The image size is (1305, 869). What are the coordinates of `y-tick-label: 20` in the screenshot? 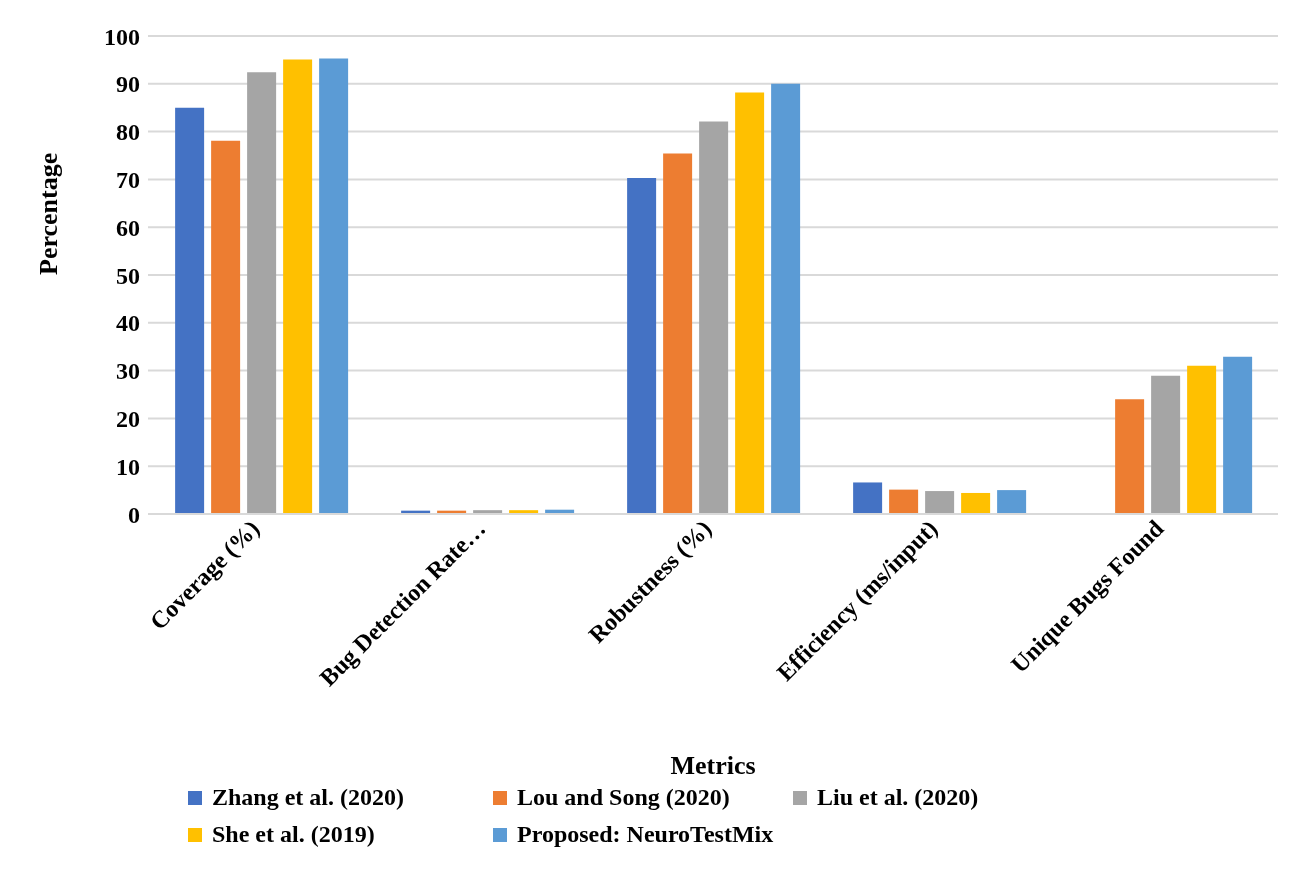 It's located at (128, 418).